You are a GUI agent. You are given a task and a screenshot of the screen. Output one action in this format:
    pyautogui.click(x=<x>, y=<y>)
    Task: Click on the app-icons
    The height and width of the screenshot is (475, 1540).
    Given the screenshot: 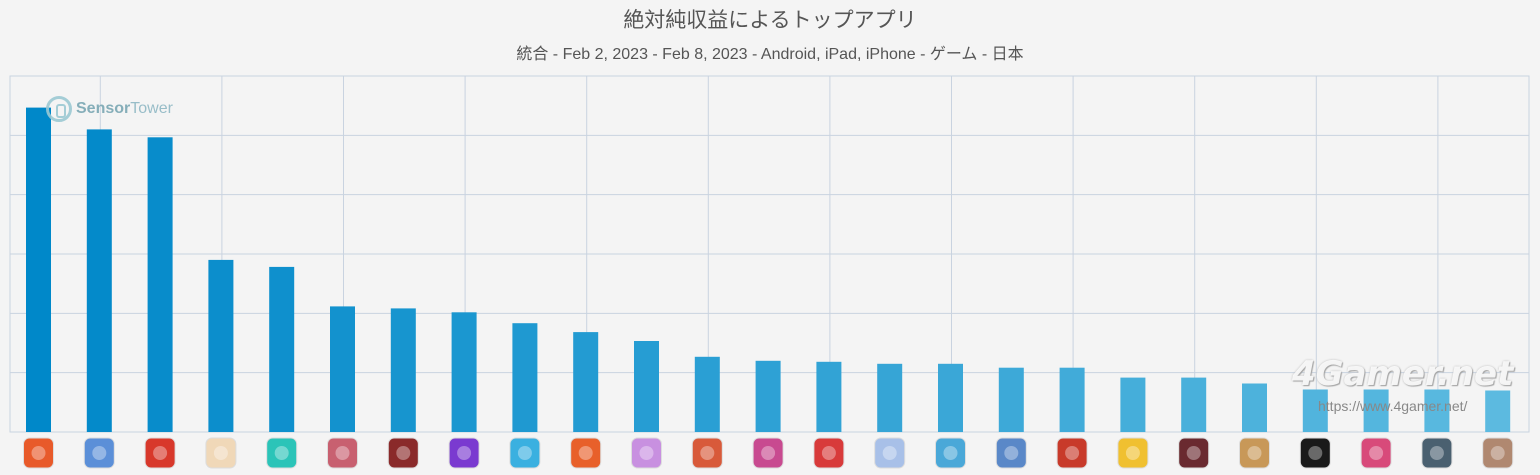 What is the action you would take?
    pyautogui.click(x=768, y=453)
    